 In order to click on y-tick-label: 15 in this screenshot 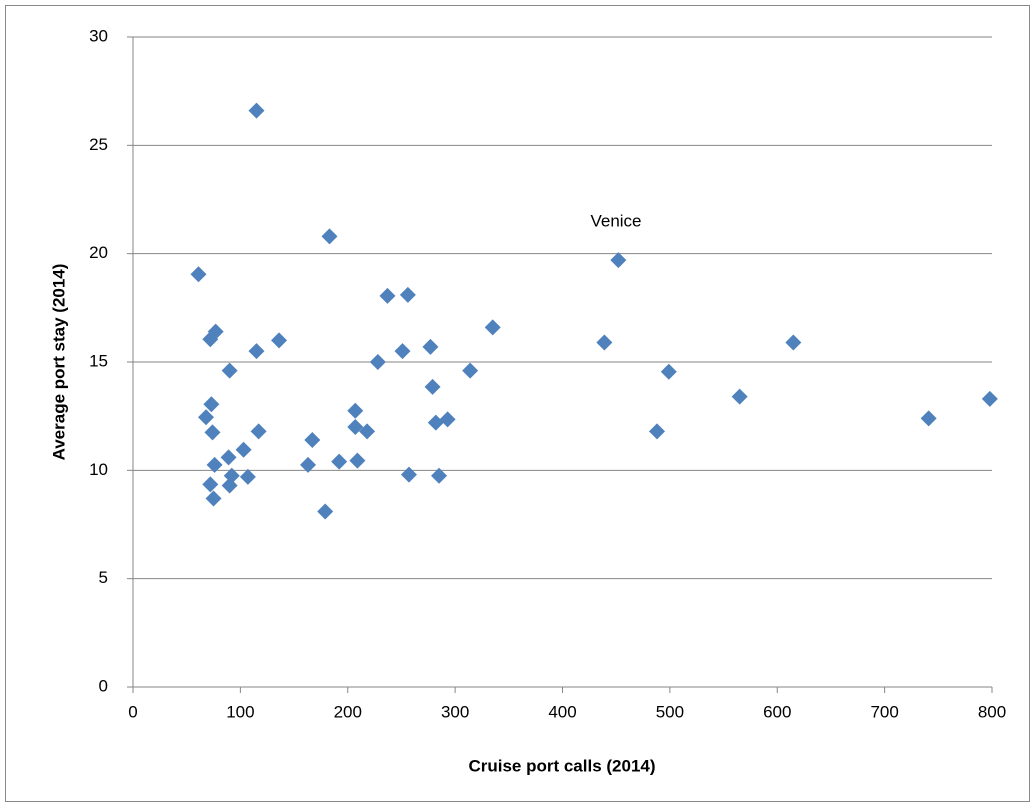, I will do `click(98, 360)`.